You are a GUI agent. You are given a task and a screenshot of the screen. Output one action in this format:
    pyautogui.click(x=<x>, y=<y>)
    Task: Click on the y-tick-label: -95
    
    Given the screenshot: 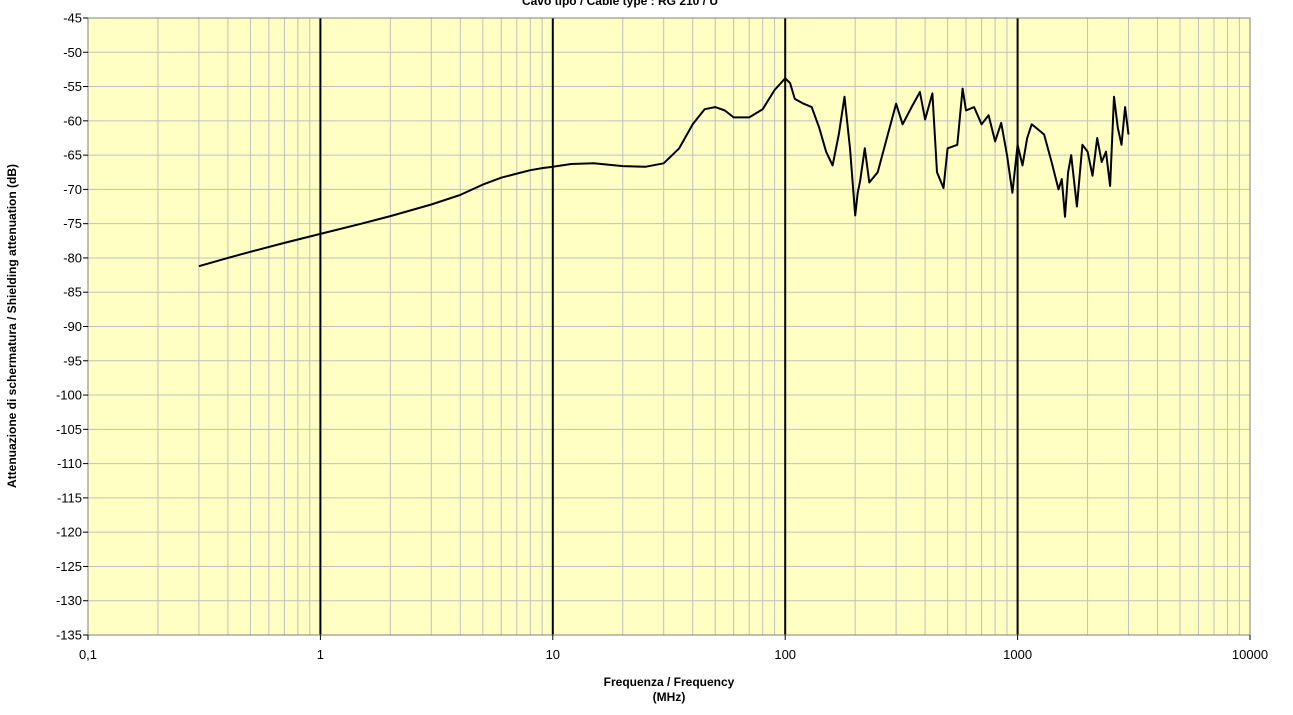 What is the action you would take?
    pyautogui.click(x=72, y=360)
    